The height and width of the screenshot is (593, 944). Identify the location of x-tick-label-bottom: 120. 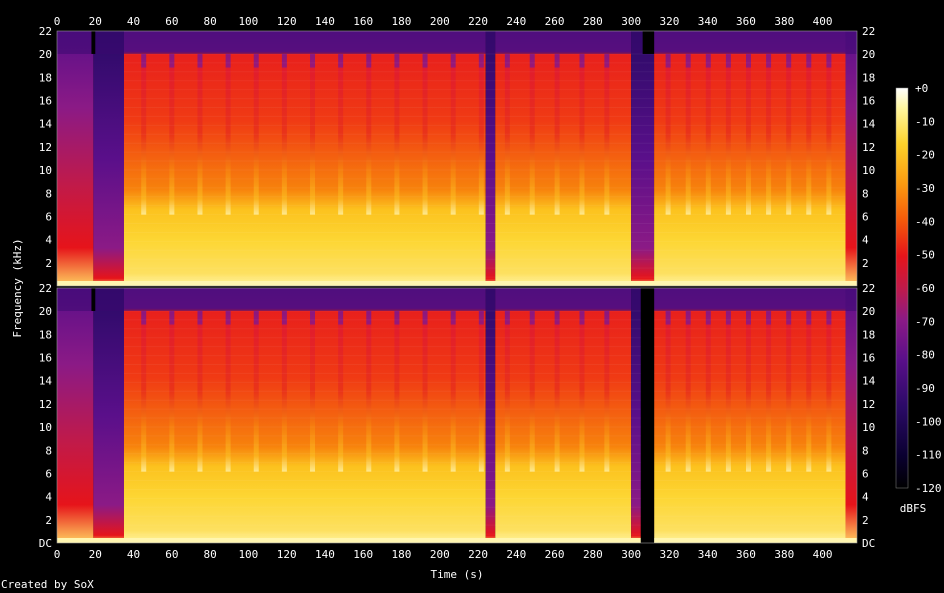
(287, 554).